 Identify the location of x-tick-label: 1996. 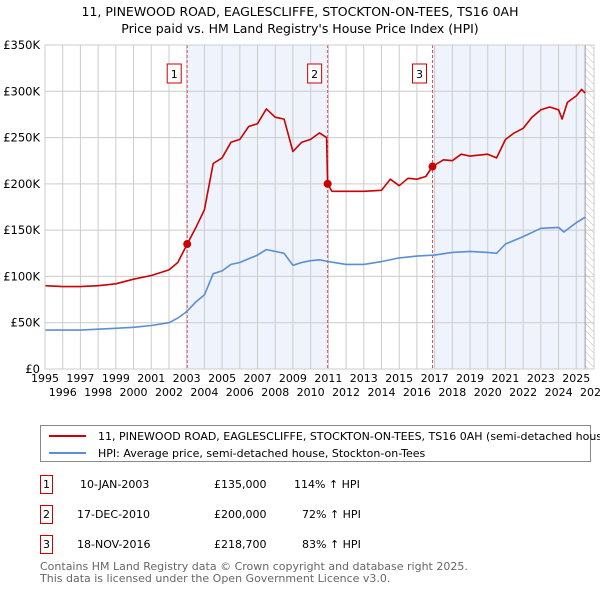
(63, 392).